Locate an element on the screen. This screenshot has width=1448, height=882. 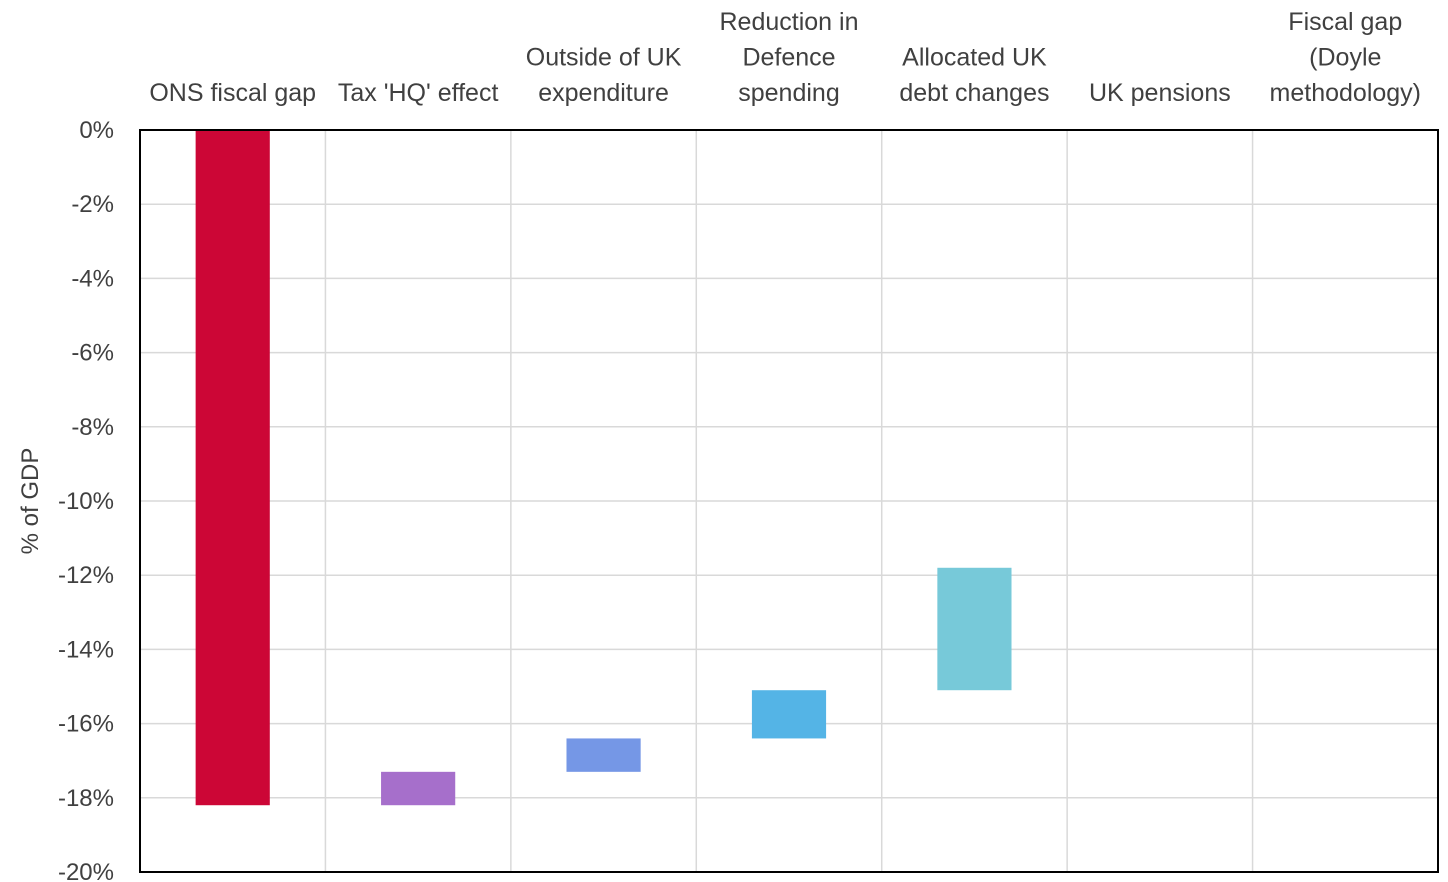
y-tick-label: -14% is located at coordinates (86, 649).